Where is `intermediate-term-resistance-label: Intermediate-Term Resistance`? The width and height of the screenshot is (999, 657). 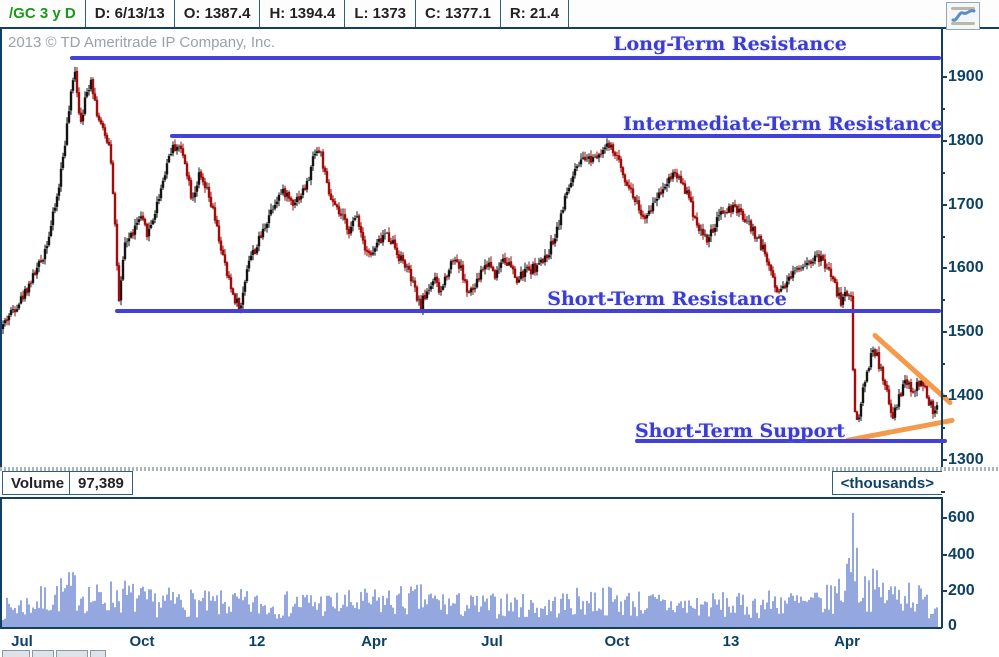
intermediate-term-resistance-label: Intermediate-Term Resistance is located at coordinates (783, 124).